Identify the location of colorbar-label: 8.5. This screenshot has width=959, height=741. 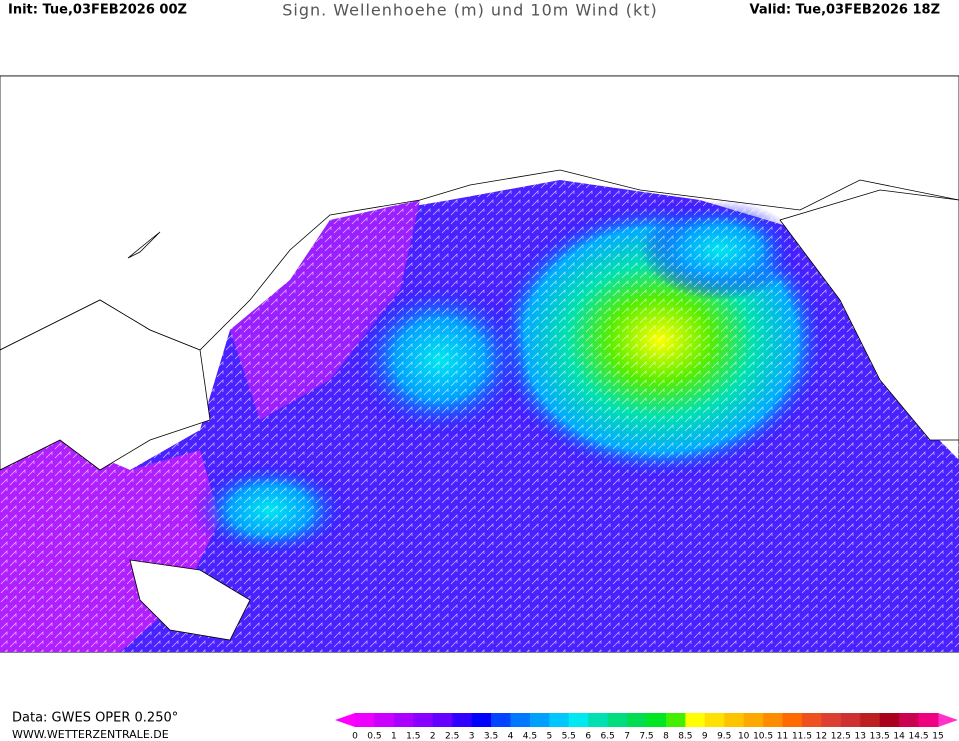
(685, 736).